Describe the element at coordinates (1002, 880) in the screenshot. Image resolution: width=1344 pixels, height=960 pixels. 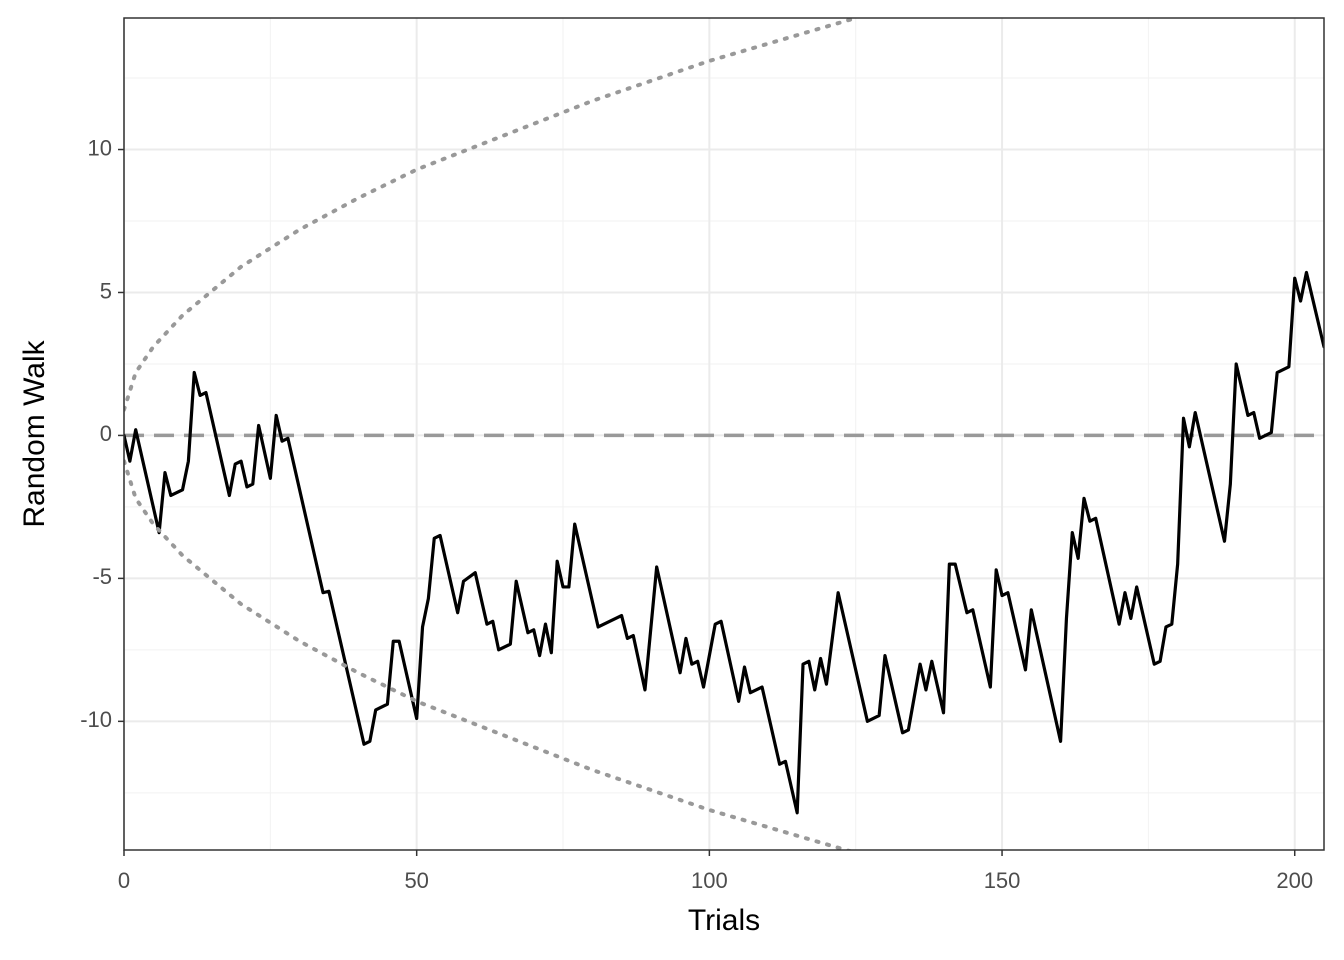
I see `x-tick-label: 150` at that location.